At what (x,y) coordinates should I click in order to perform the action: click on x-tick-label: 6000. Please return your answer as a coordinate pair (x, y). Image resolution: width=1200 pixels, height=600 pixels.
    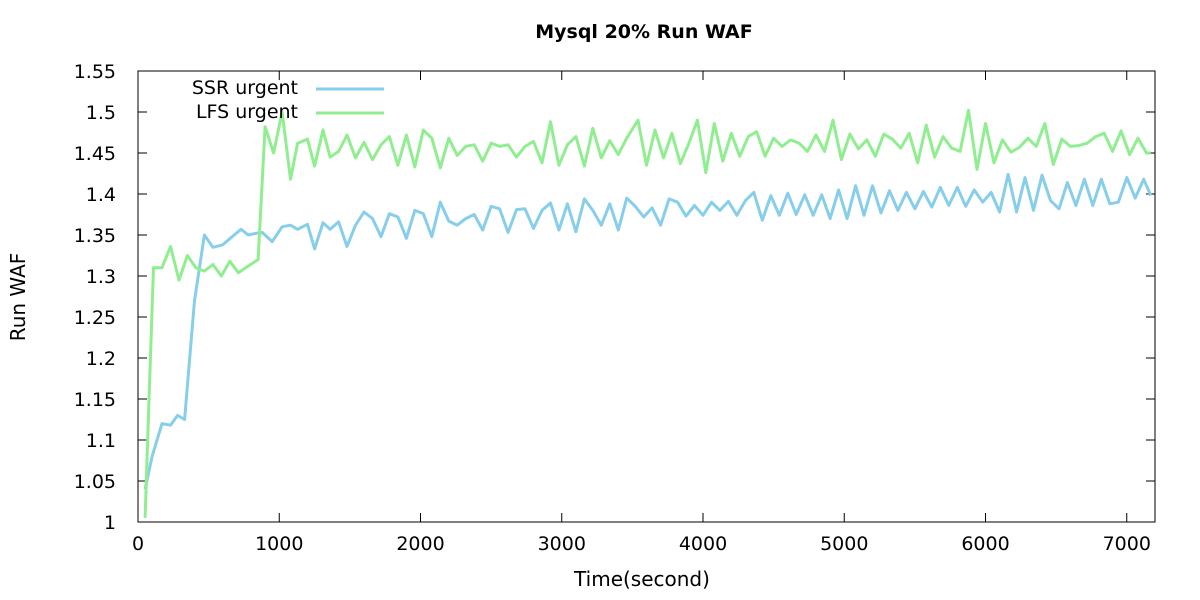
    Looking at the image, I should click on (985, 544).